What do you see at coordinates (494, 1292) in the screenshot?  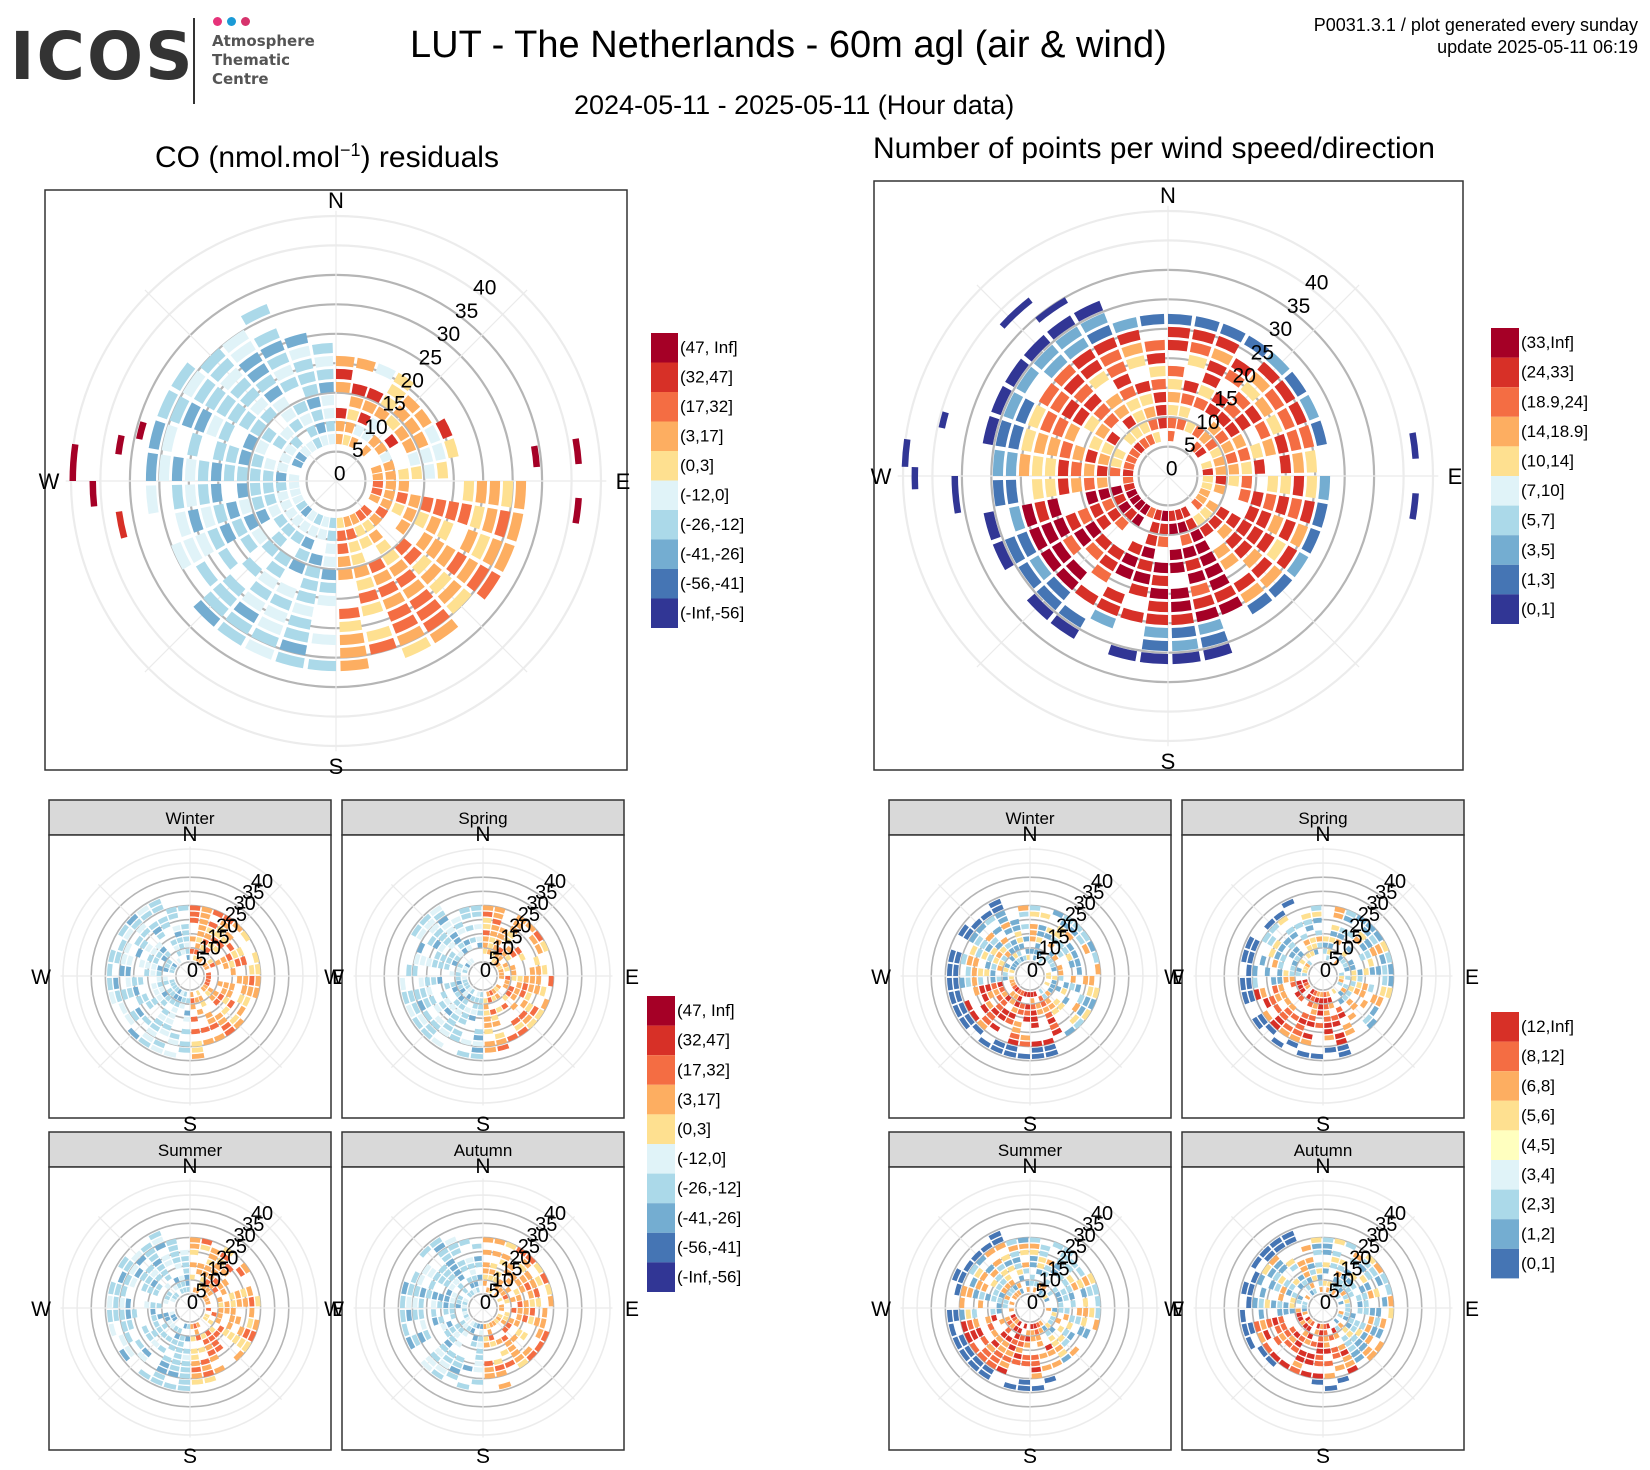 I see `radial-tick-label: 5` at bounding box center [494, 1292].